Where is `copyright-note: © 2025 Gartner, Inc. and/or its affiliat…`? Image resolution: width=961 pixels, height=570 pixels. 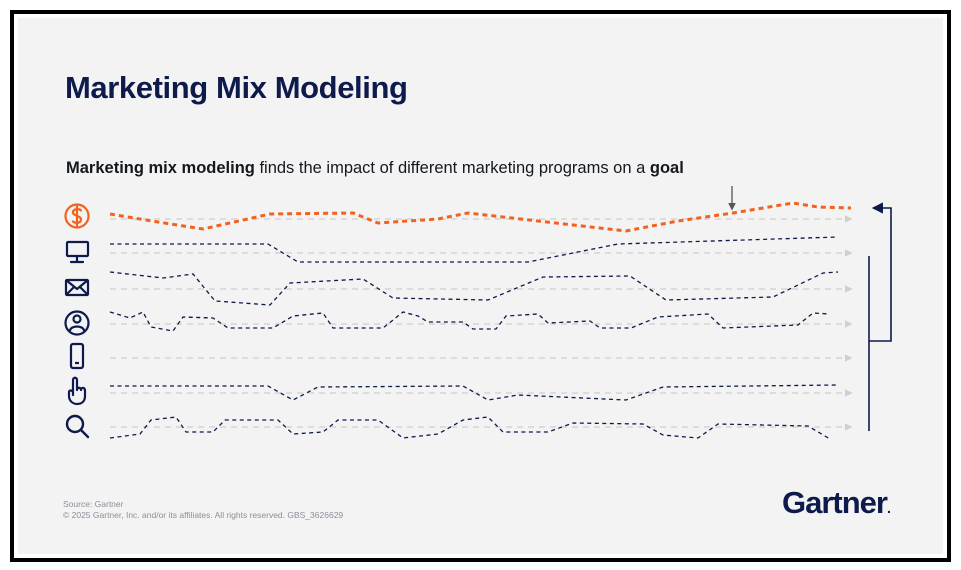
copyright-note: © 2025 Gartner, Inc. and/or its affiliat… is located at coordinates (203, 515).